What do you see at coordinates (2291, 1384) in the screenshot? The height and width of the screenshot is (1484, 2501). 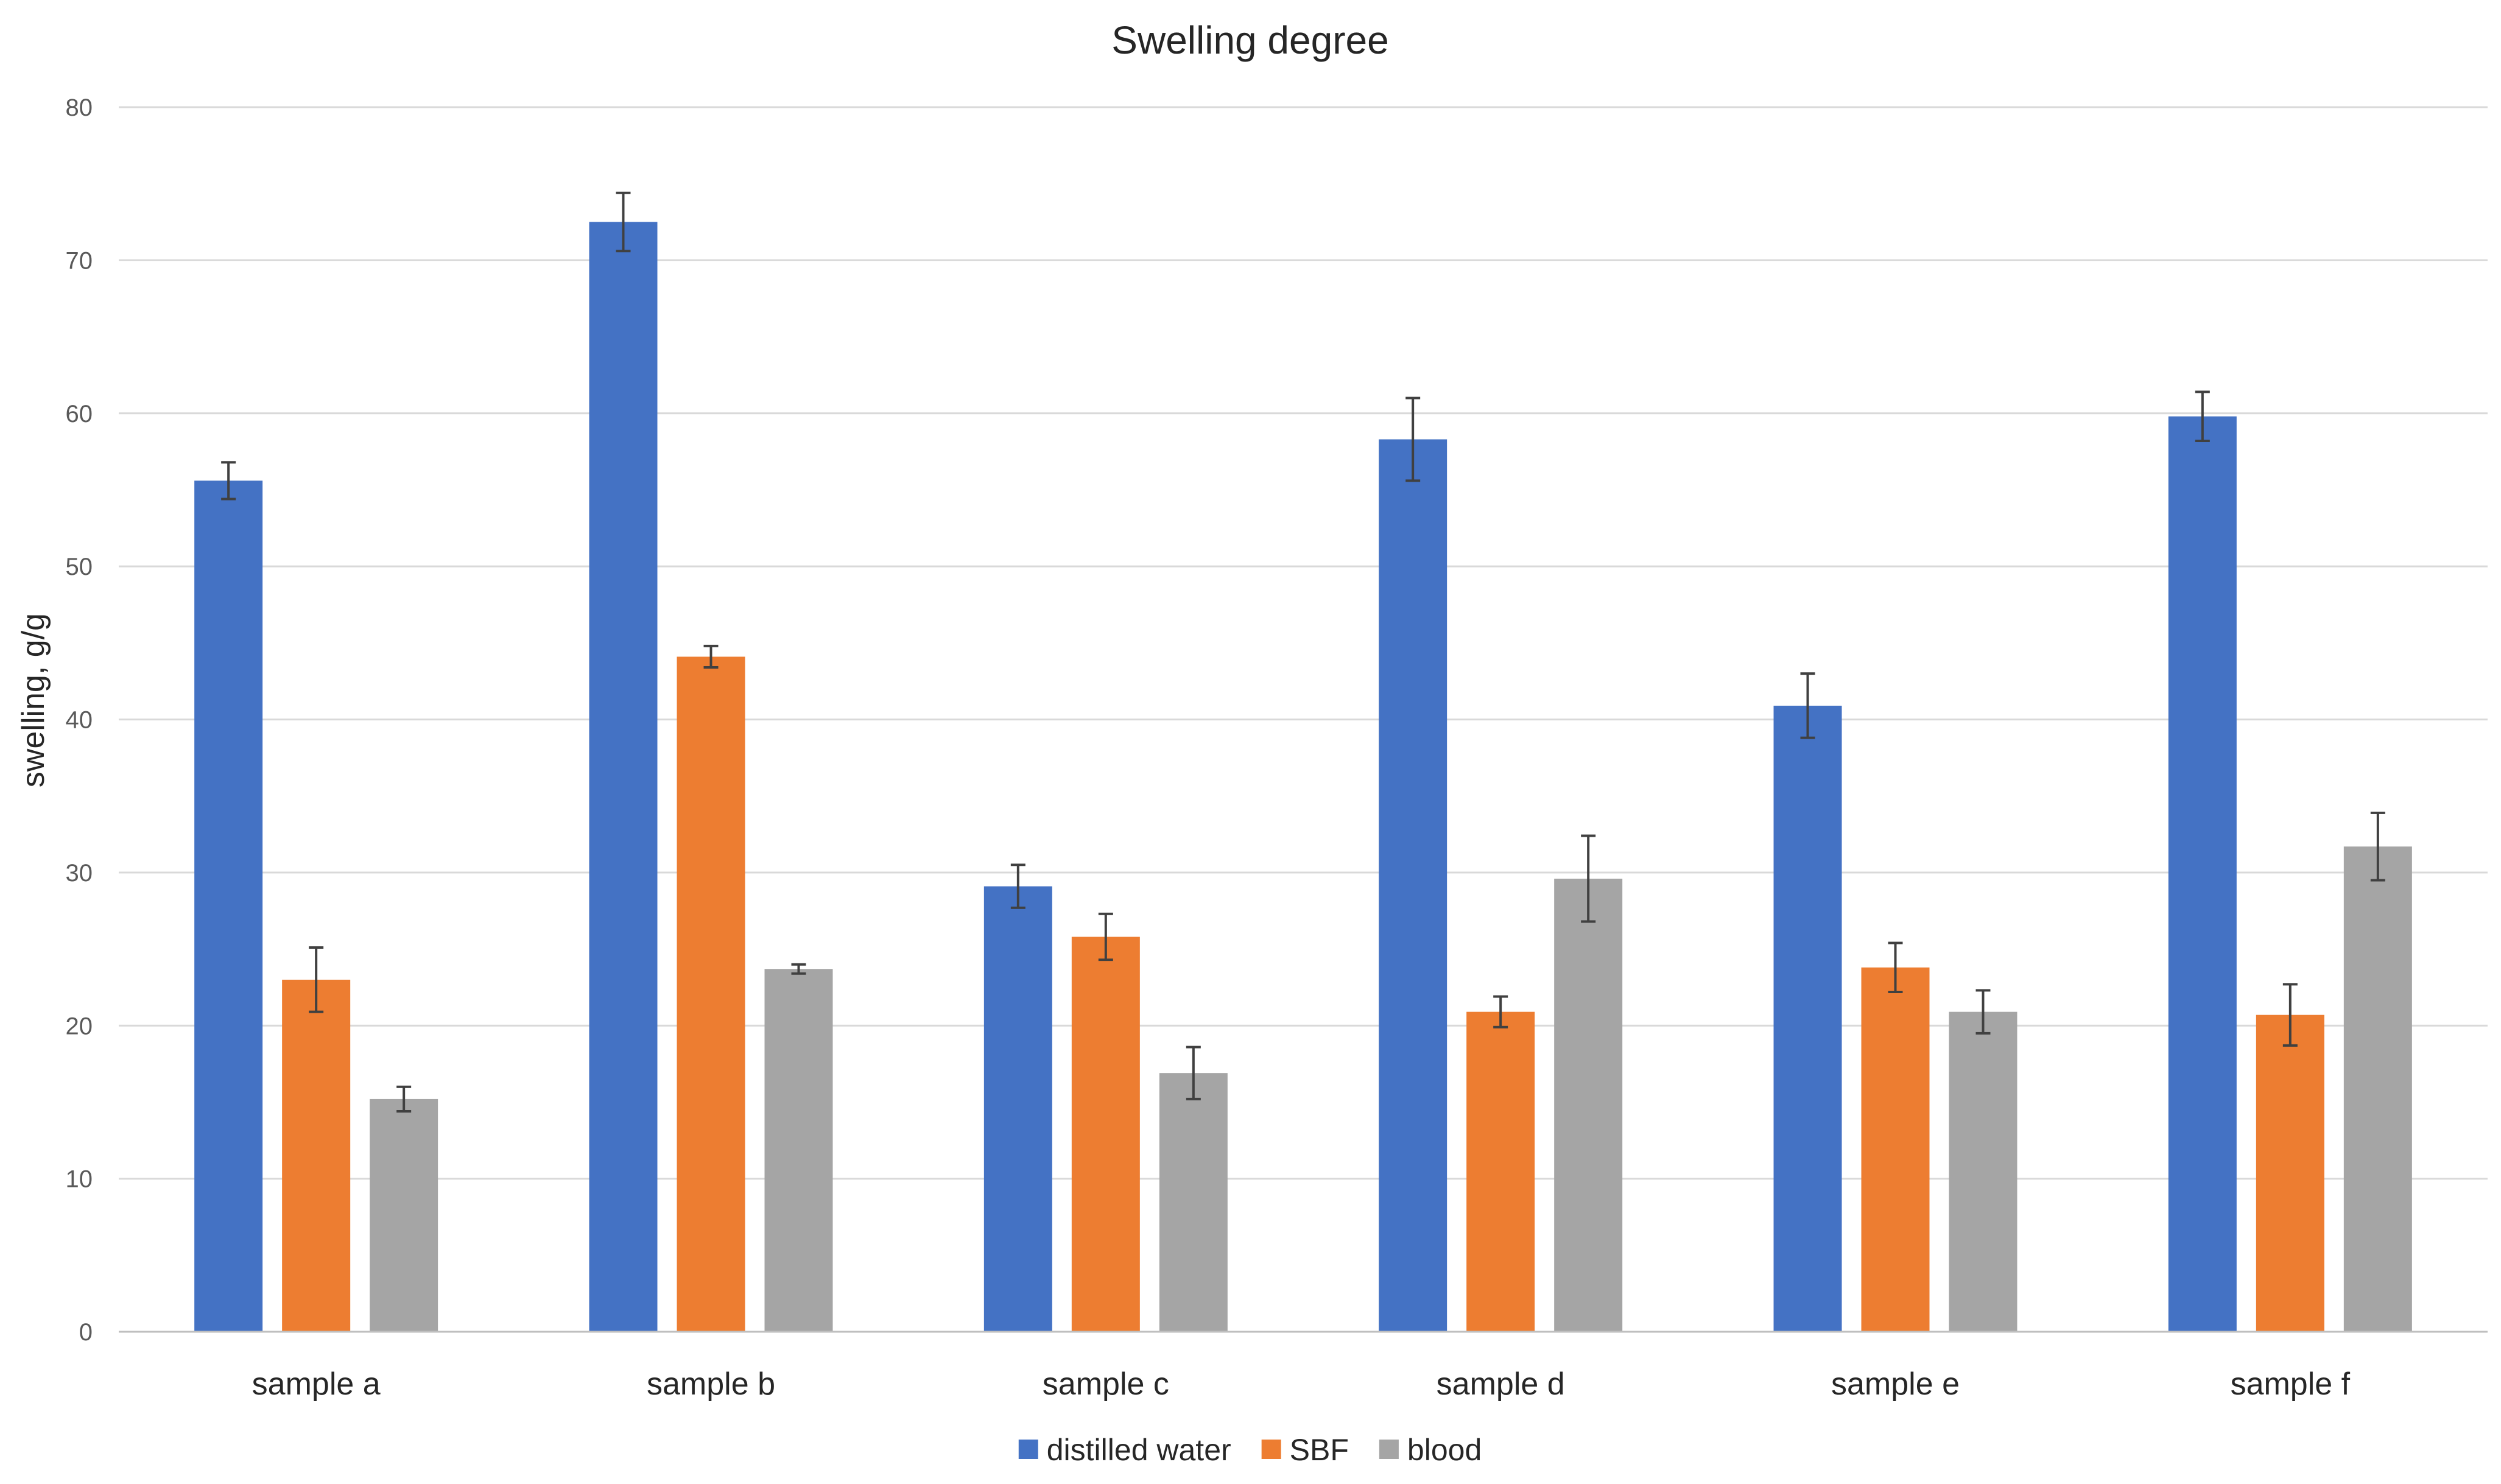 I see `x-tick-label: sample f` at bounding box center [2291, 1384].